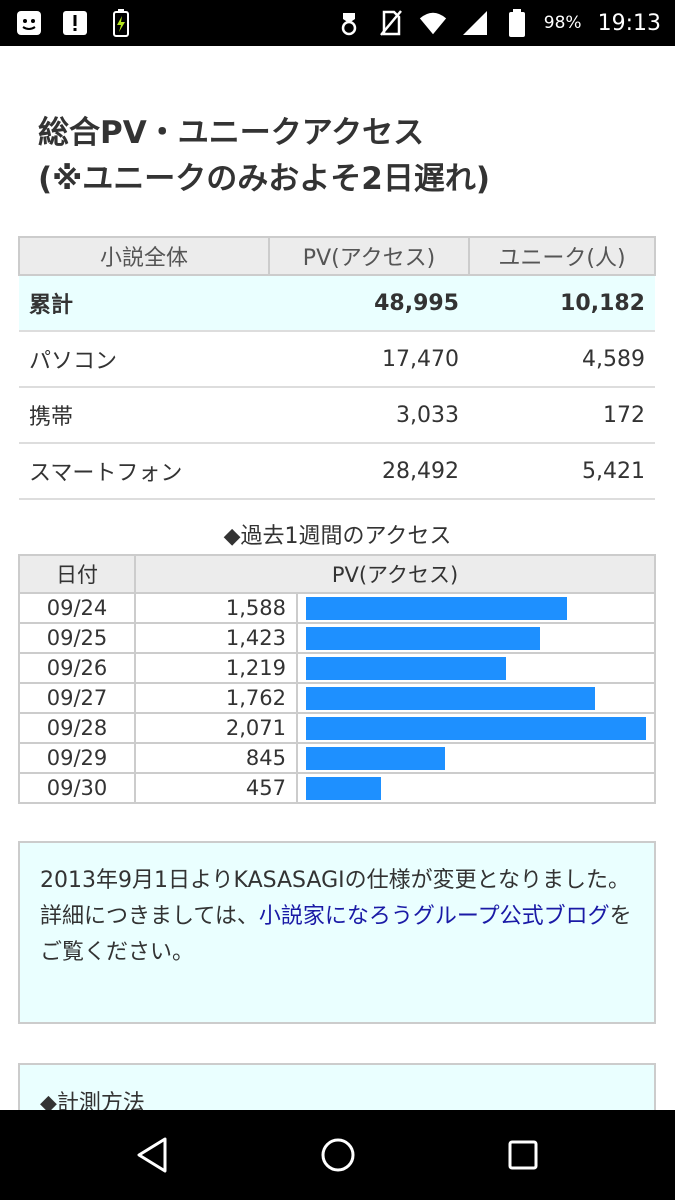 Image resolution: width=675 pixels, height=1200 pixels. I want to click on navigation-bar, so click(337, 1155).